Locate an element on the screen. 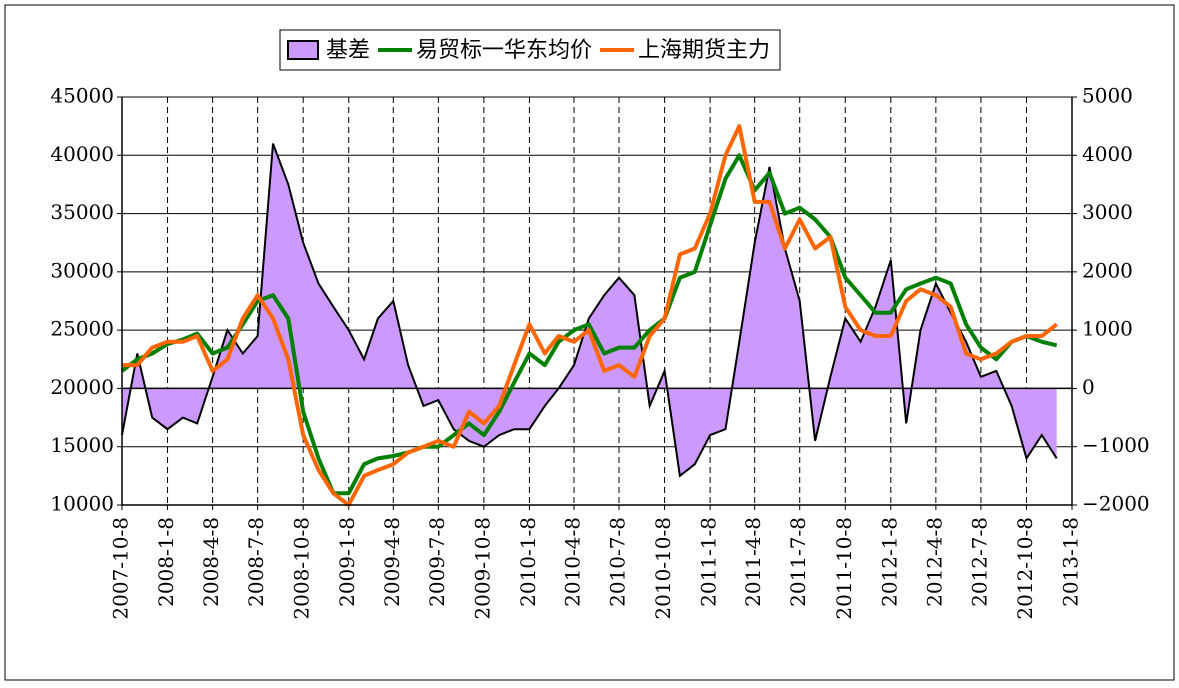 Image resolution: width=1179 pixels, height=688 pixels. y-tick-label: 20000 is located at coordinates (82, 387).